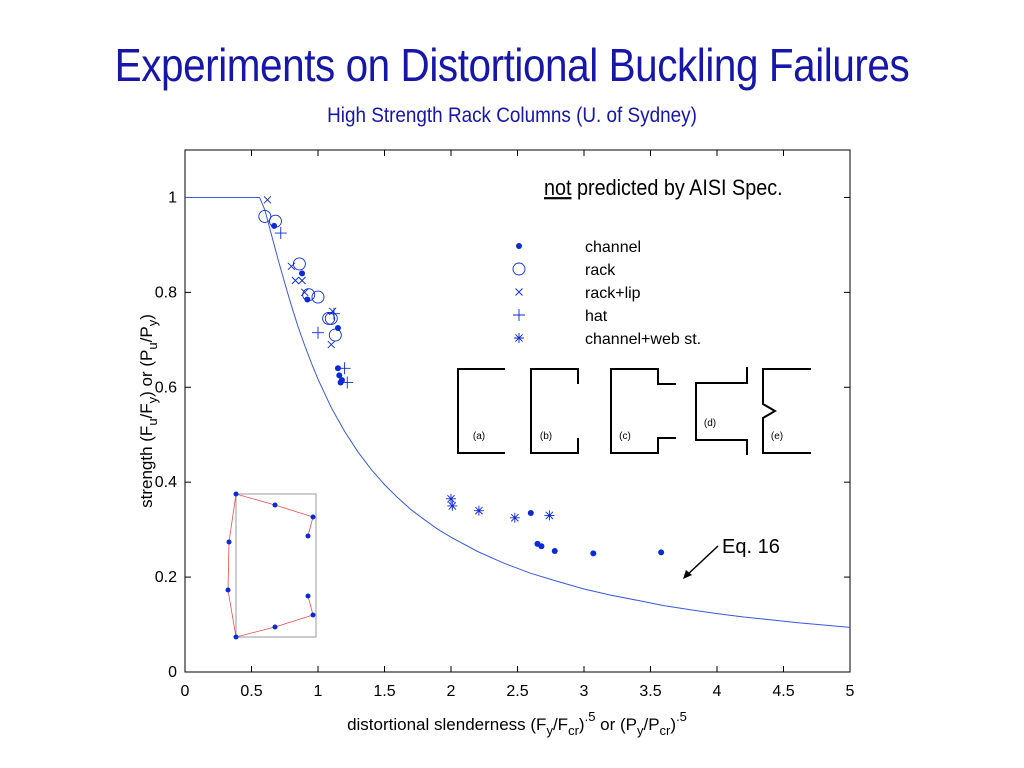 This screenshot has width=1024, height=768. I want to click on y-axis-label-text: ), so click(146, 317).